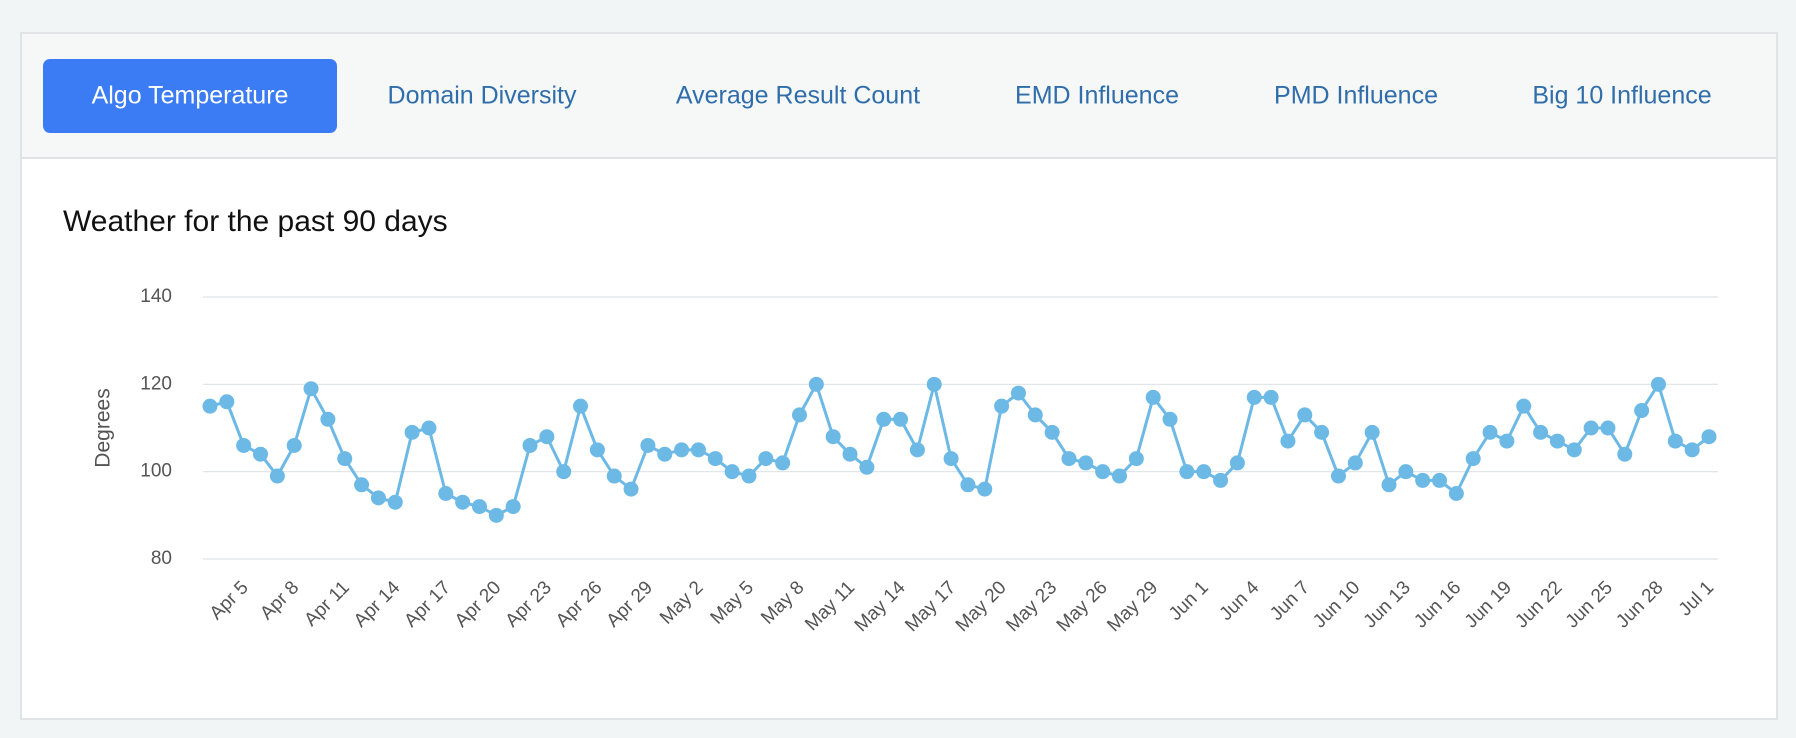  Describe the element at coordinates (1356, 96) in the screenshot. I see `tab: PMD Influence` at that location.